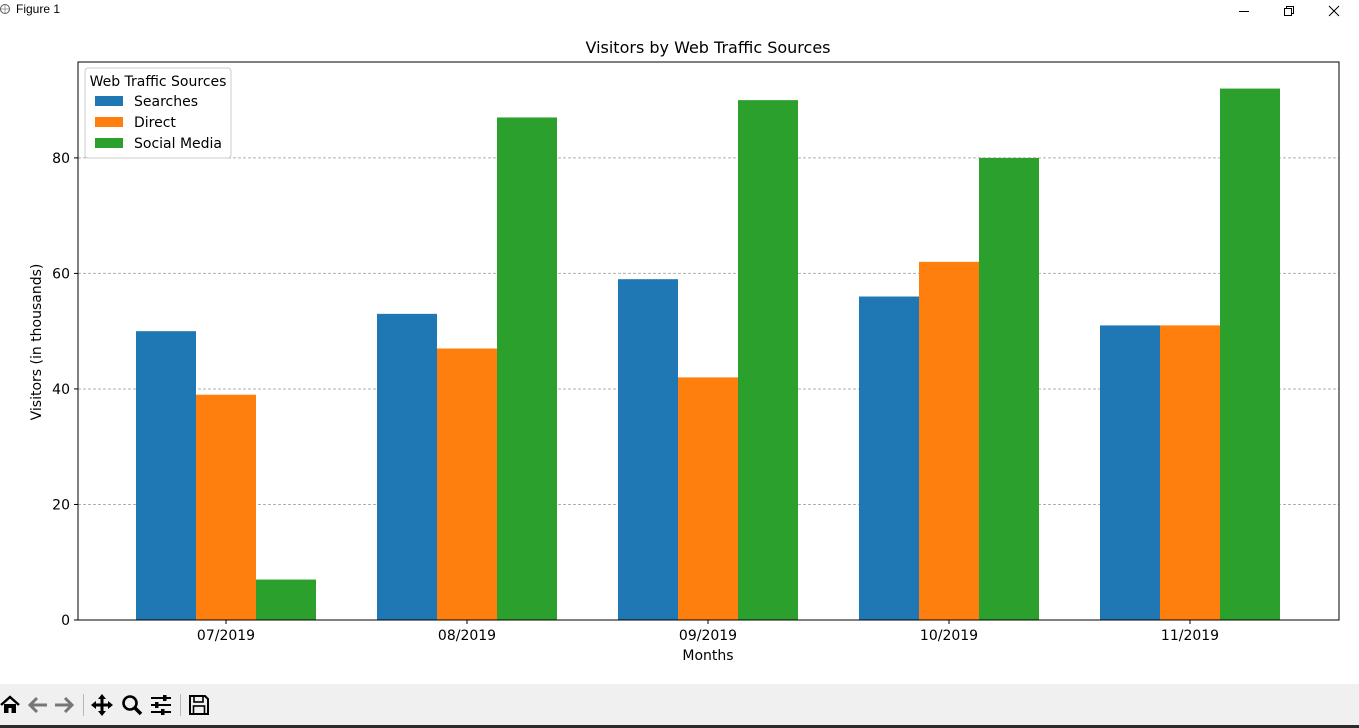 The height and width of the screenshot is (728, 1359). I want to click on legend-entry-label: Searches, so click(166, 102).